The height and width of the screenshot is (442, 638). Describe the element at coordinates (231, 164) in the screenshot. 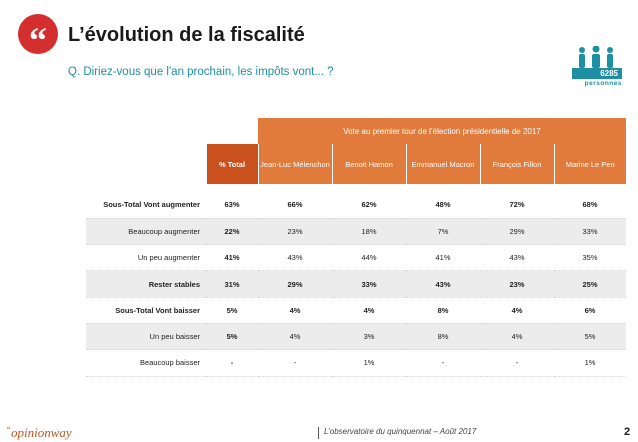

I see `column-header-total: % Total` at that location.